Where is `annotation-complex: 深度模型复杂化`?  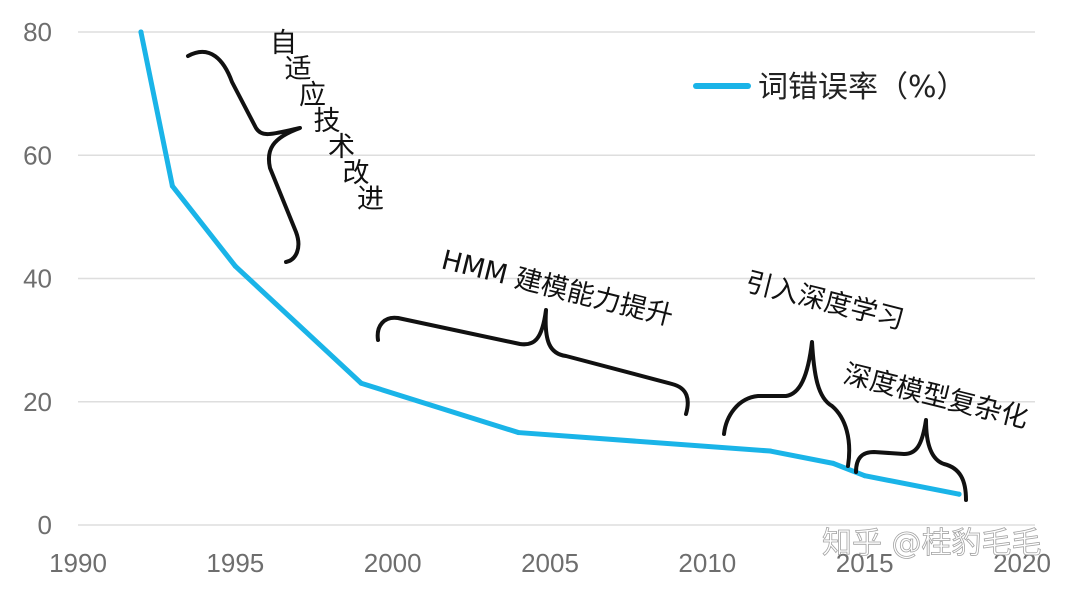 annotation-complex: 深度模型复杂化 is located at coordinates (935, 397).